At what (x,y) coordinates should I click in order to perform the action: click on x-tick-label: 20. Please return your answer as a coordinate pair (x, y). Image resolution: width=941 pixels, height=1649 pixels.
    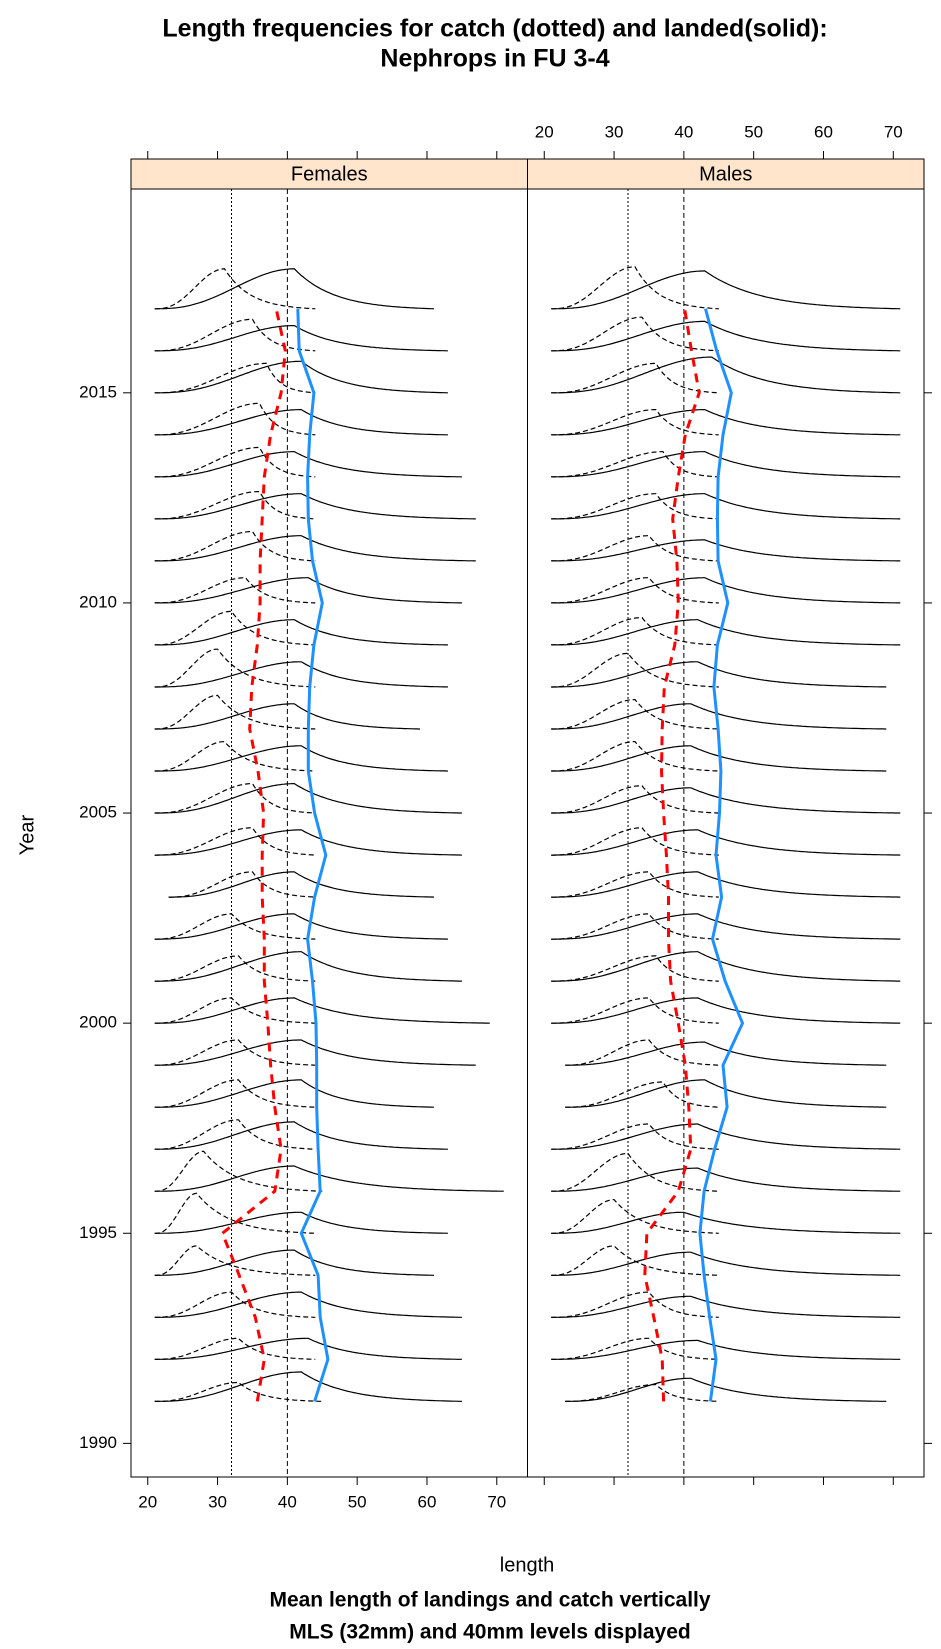
    Looking at the image, I should click on (147, 1501).